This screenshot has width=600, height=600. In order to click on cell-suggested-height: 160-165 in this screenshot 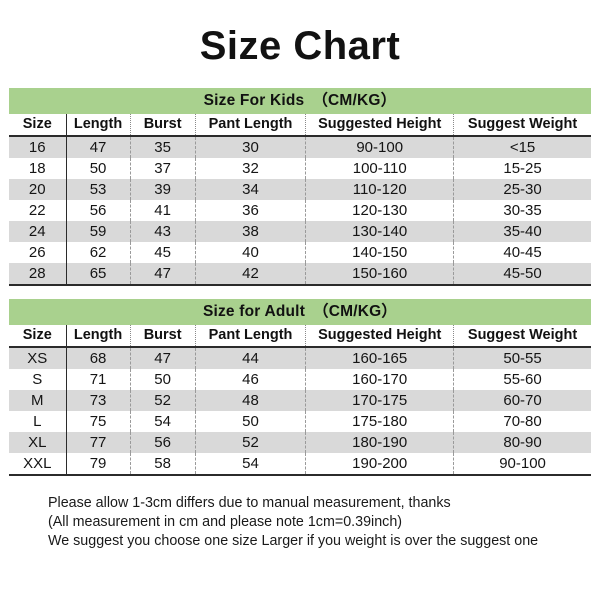, I will do `click(380, 358)`.